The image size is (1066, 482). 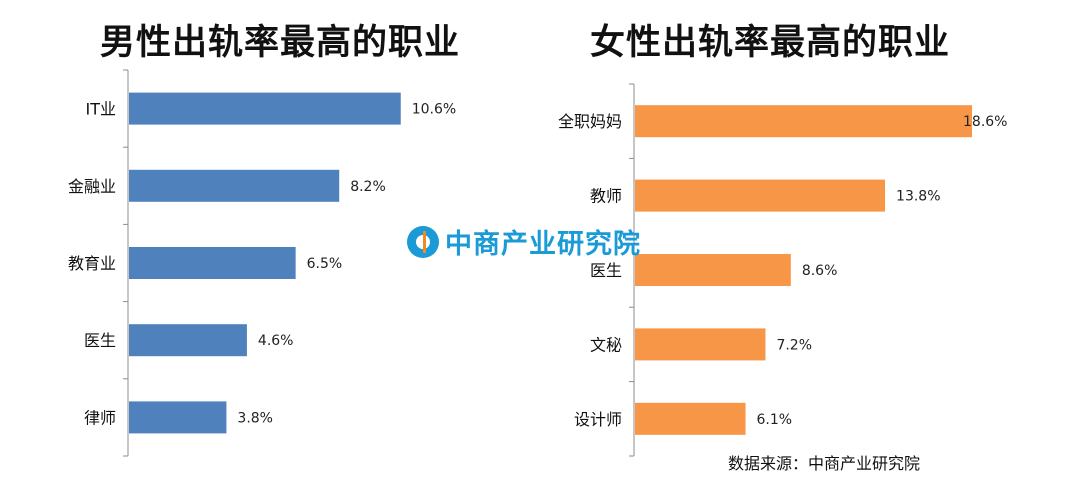 What do you see at coordinates (606, 196) in the screenshot?
I see `female-category-label: 教师` at bounding box center [606, 196].